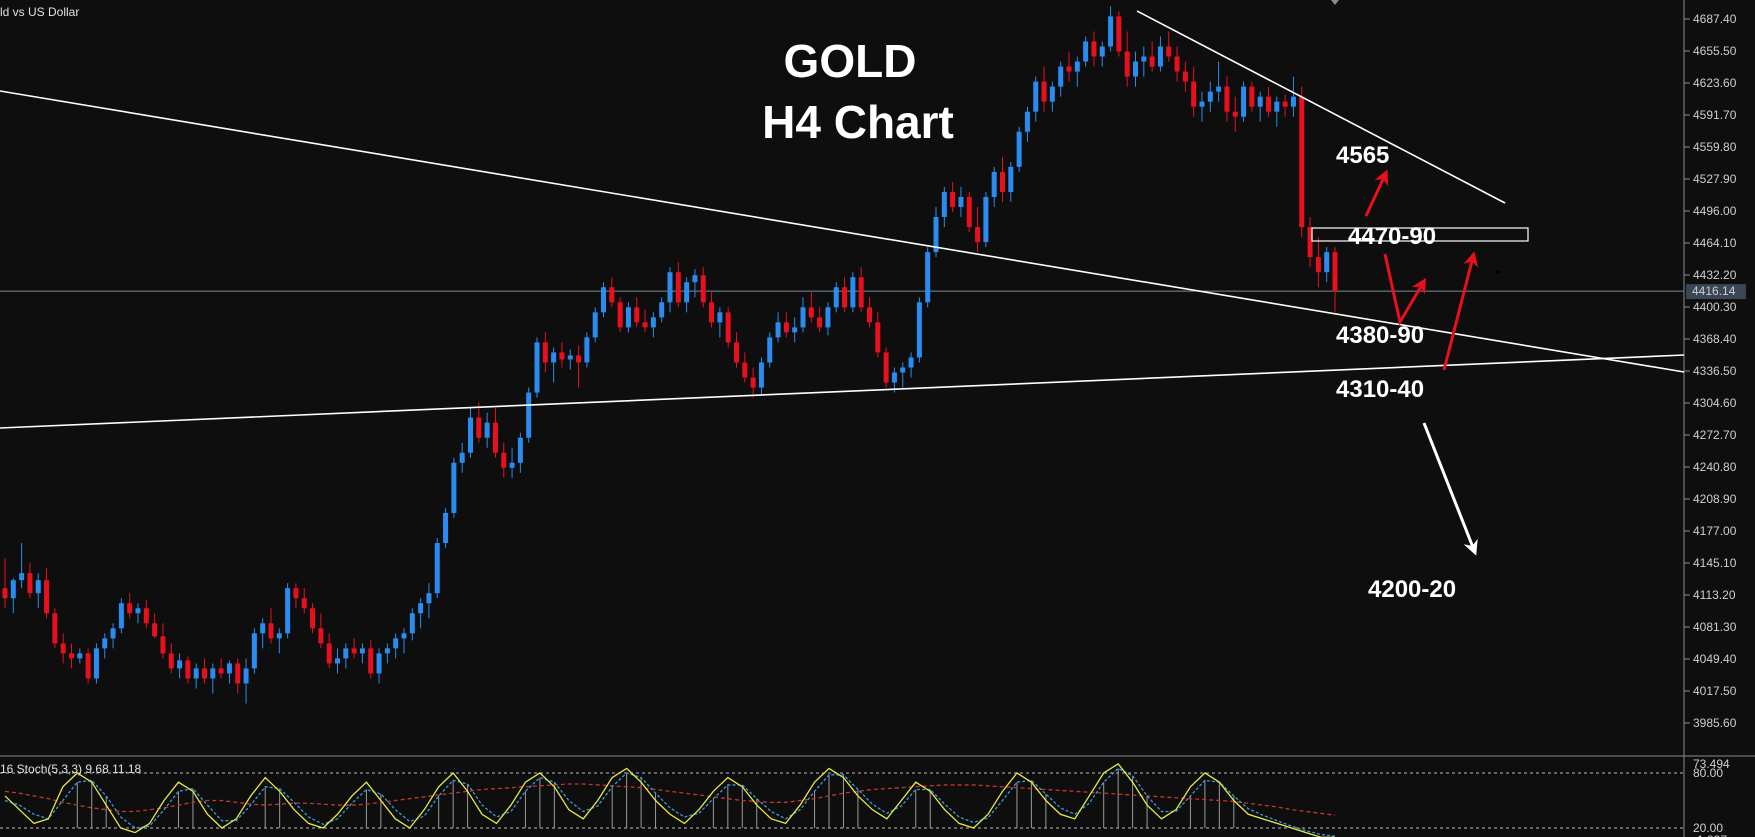 The image size is (1755, 837). I want to click on crosshair-dot, so click(1498, 272).